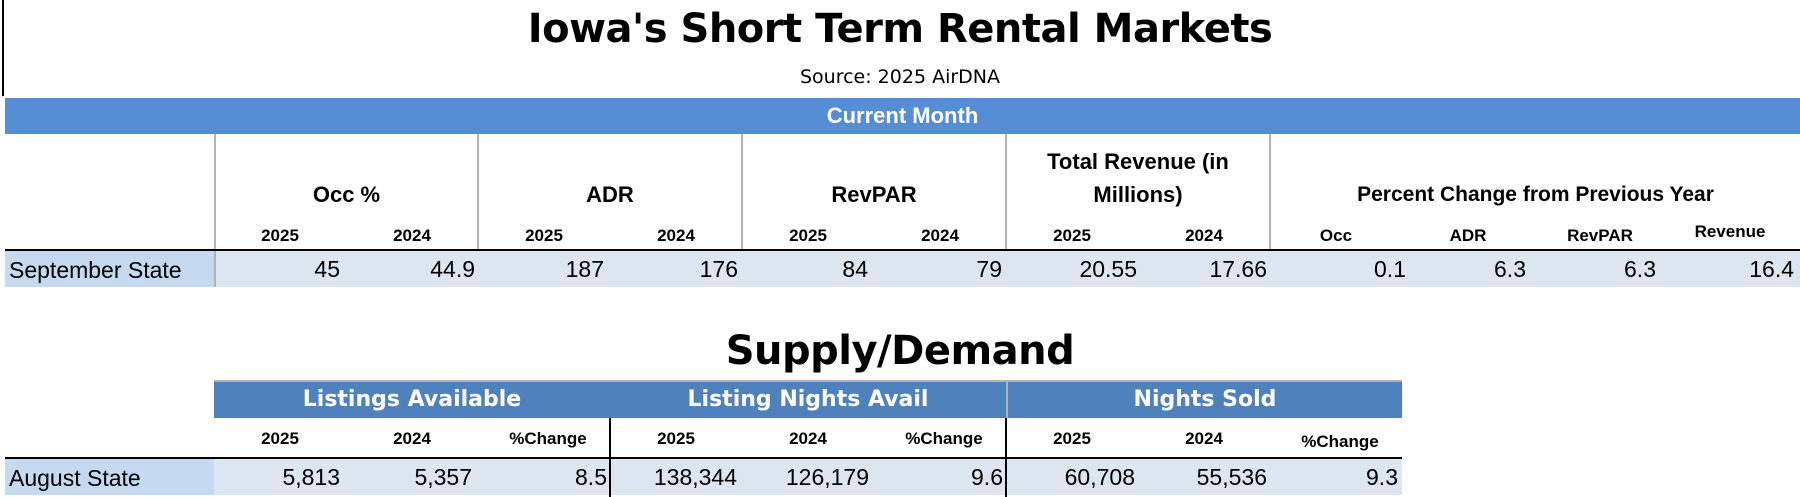 Image resolution: width=1800 pixels, height=497 pixels. I want to click on page-title: Iowa's Short Term Rental Markets, so click(900, 29).